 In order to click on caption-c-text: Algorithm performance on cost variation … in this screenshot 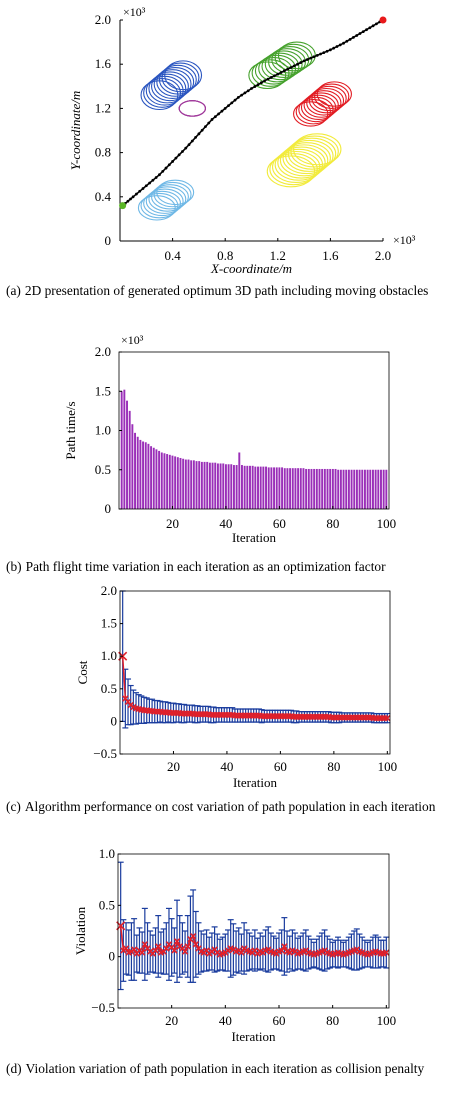, I will do `click(230, 806)`.